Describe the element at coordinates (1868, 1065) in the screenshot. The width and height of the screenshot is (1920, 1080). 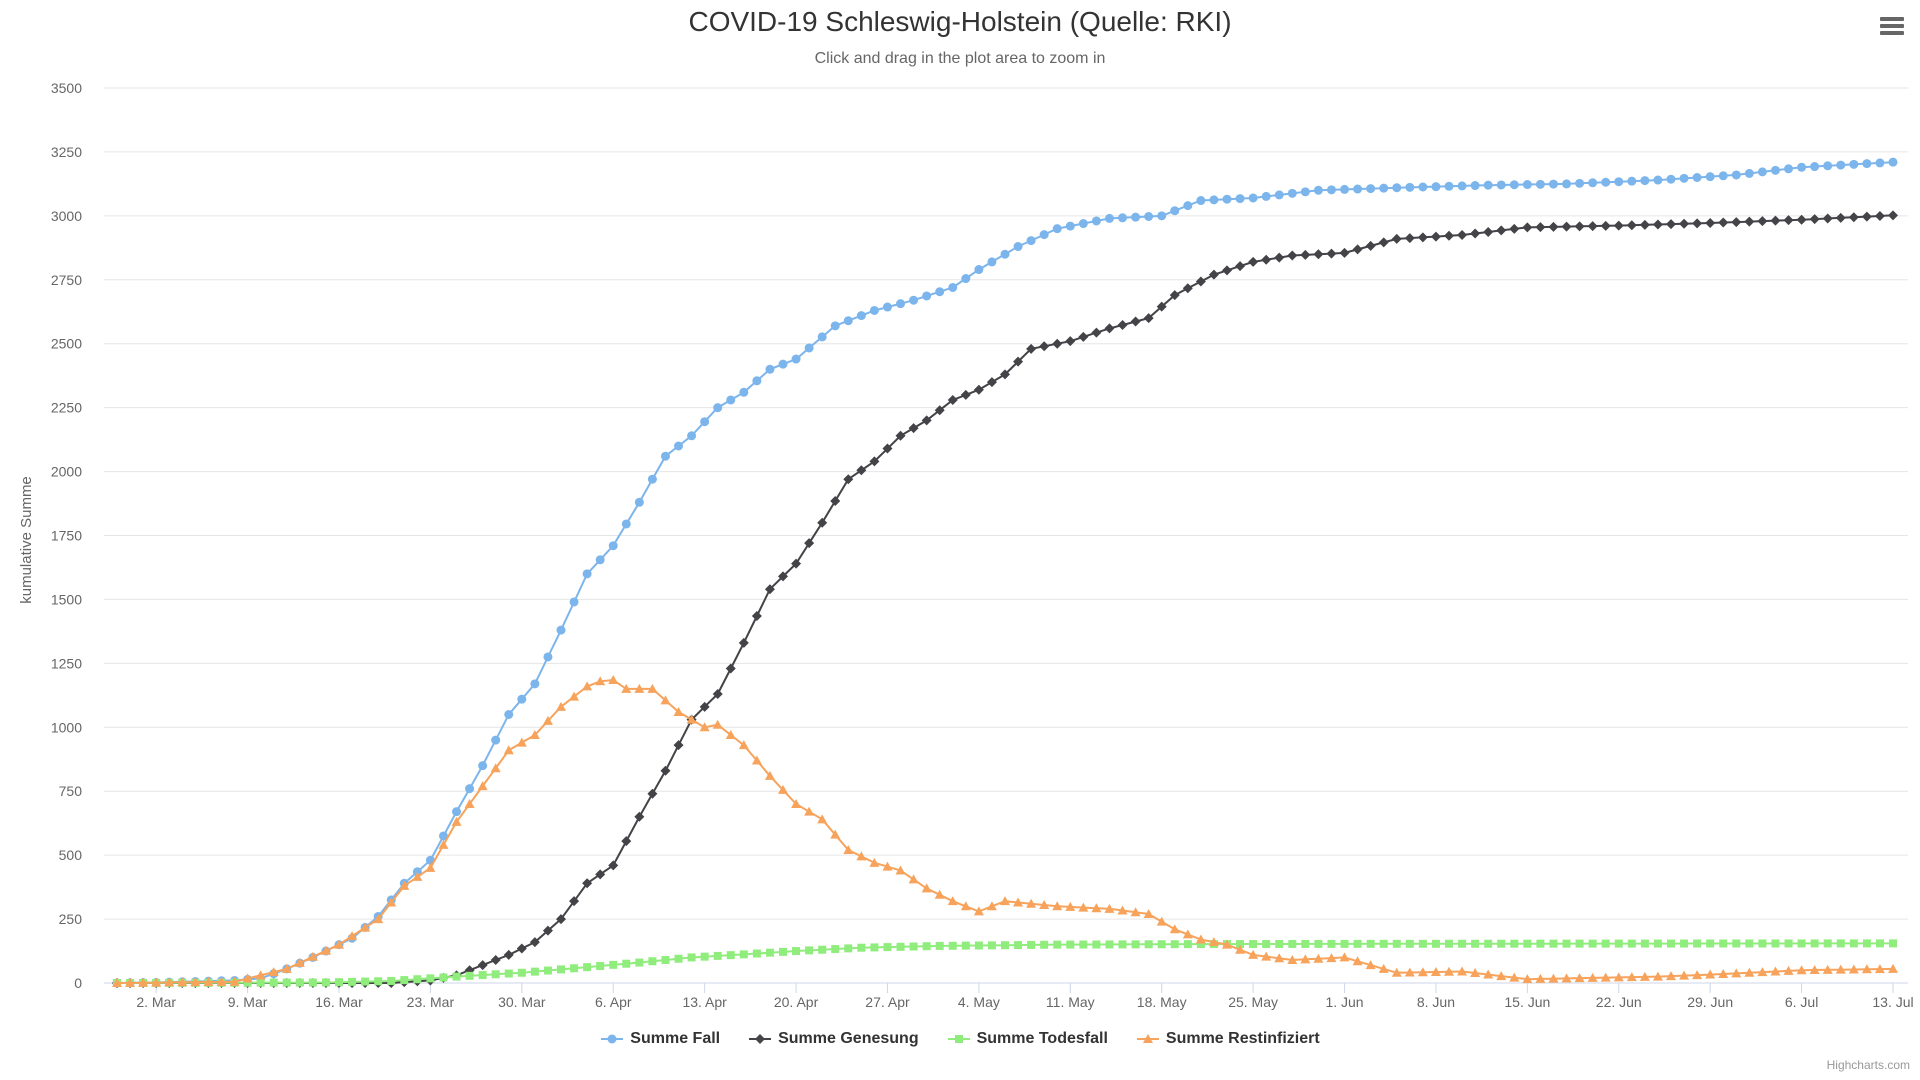
I see `credits-link: Highcharts.com` at that location.